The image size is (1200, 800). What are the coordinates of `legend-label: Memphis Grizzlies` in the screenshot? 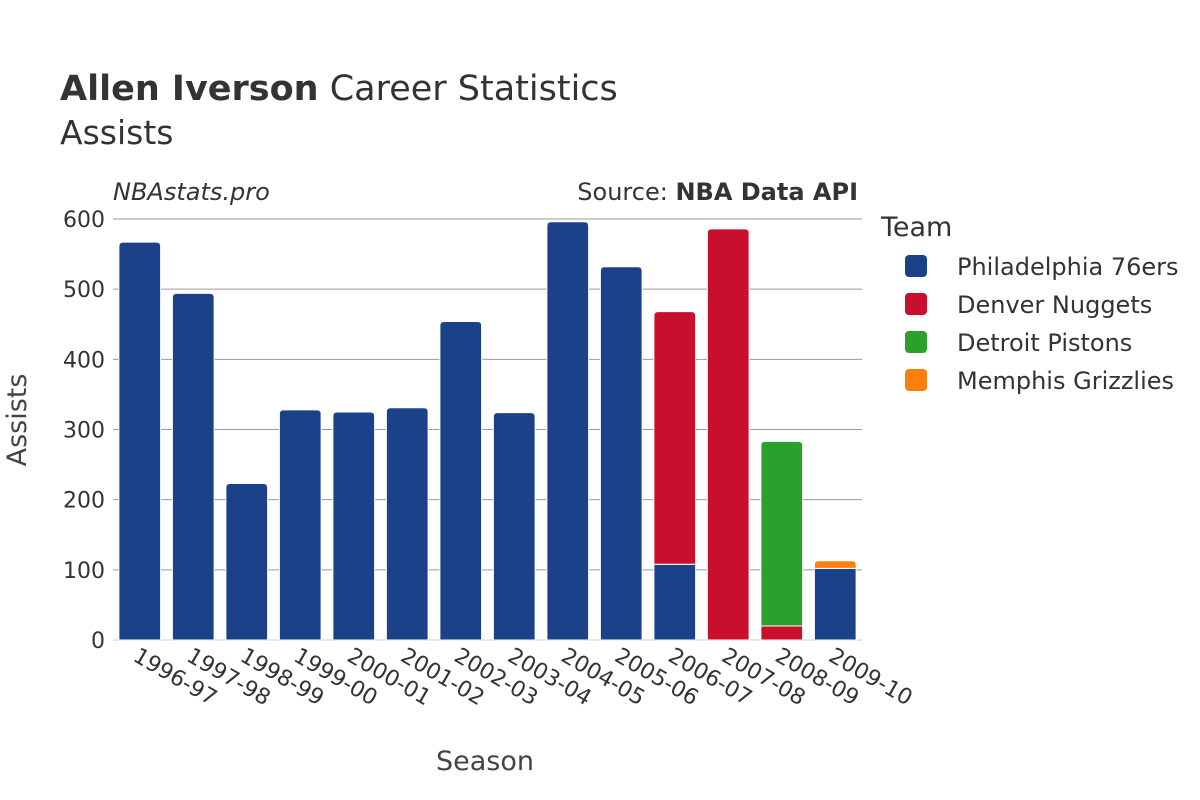 It's located at (1065, 381).